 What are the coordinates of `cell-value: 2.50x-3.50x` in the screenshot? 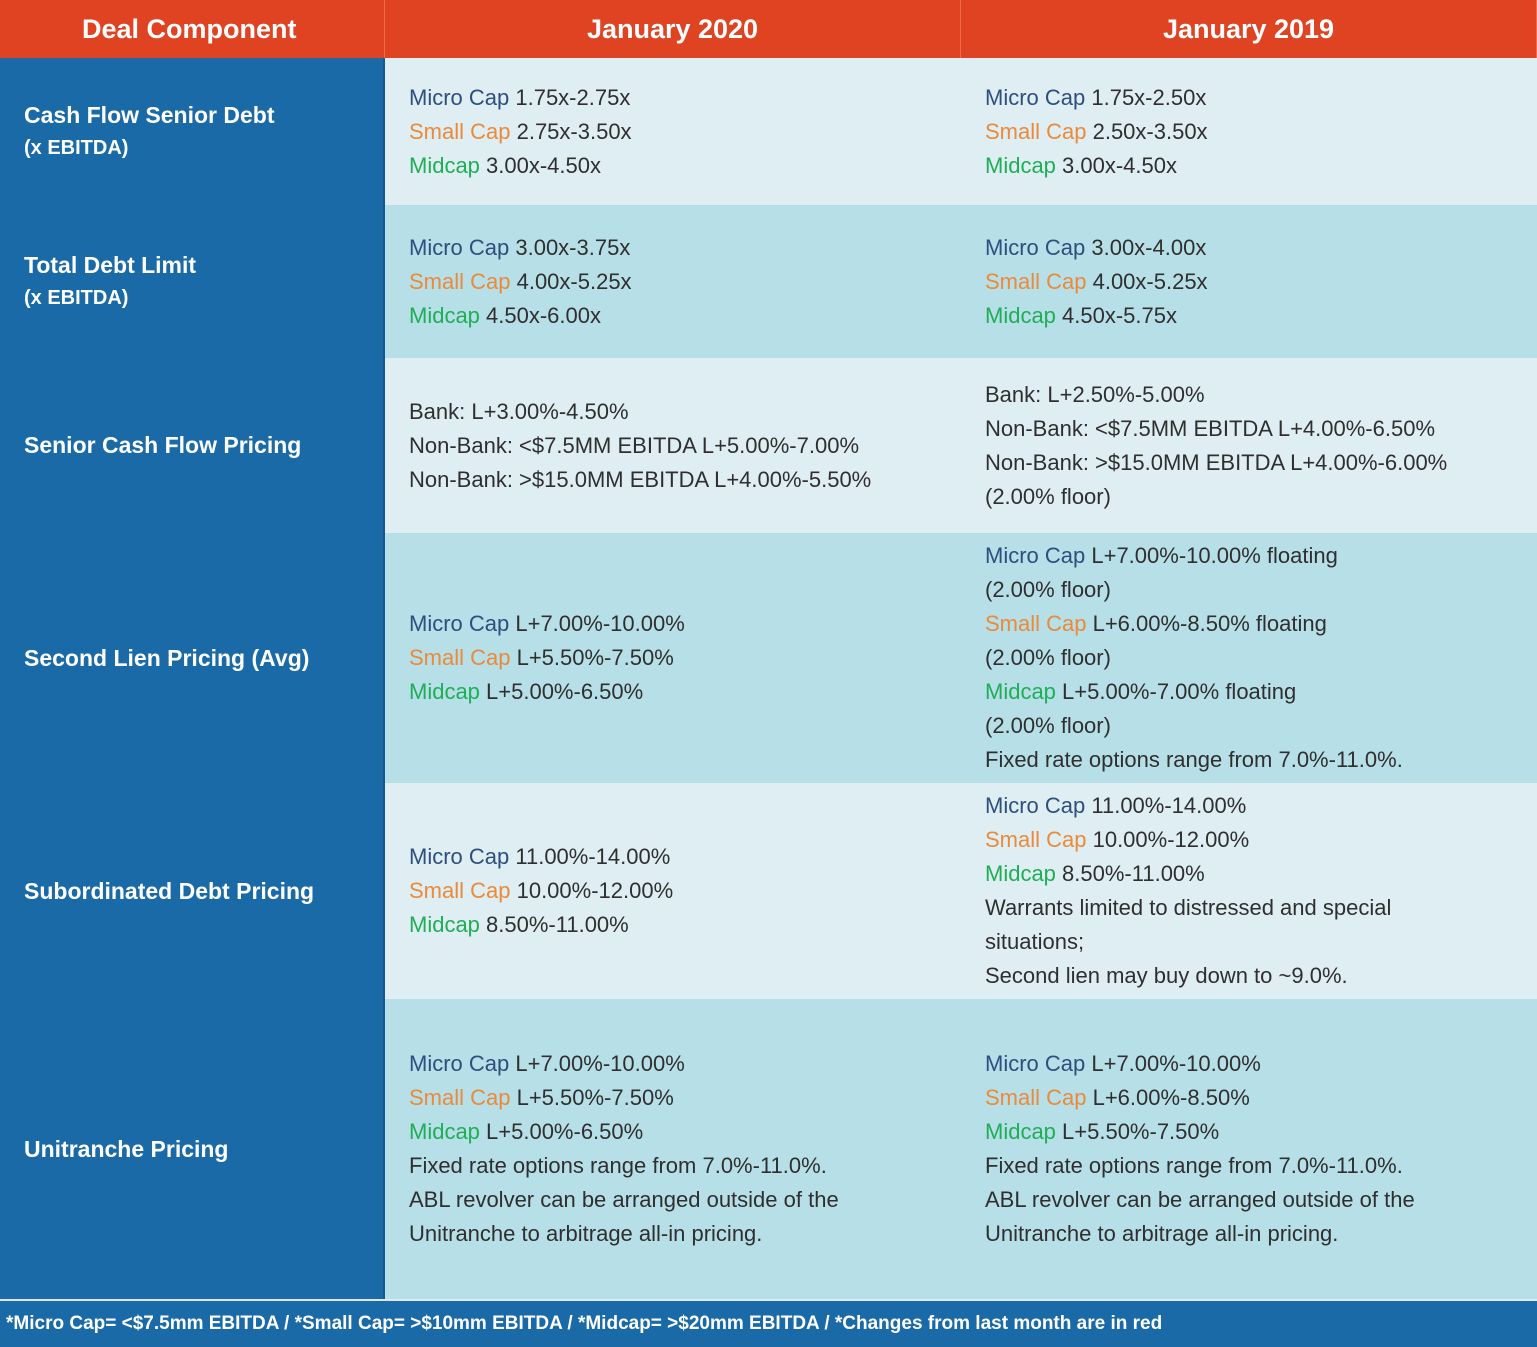 It's located at (1147, 131).